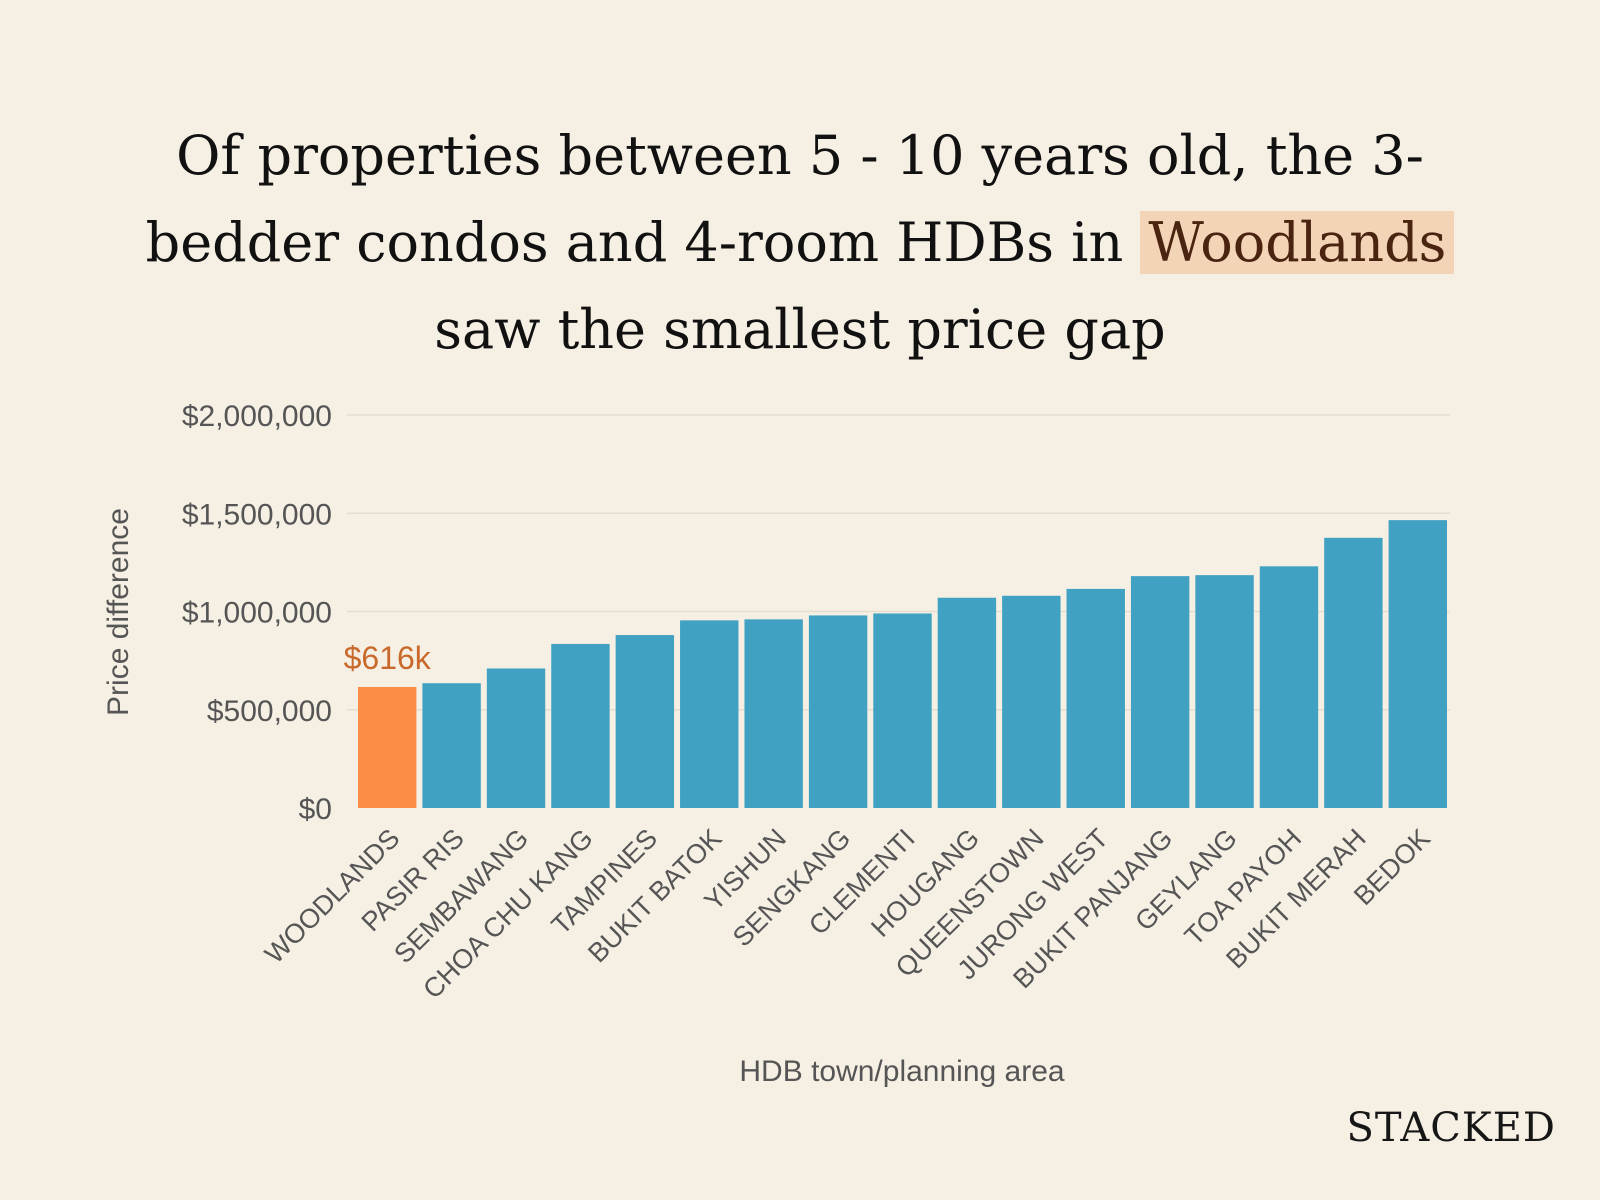 This screenshot has height=1200, width=1600. Describe the element at coordinates (388, 658) in the screenshot. I see `bar-annotation: $616k` at that location.